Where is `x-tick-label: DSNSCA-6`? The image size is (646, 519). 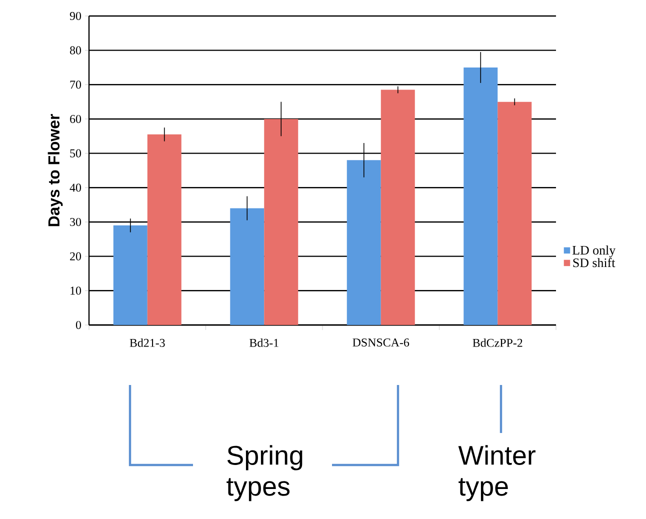
x-tick-label: DSNSCA-6 is located at coordinates (381, 342).